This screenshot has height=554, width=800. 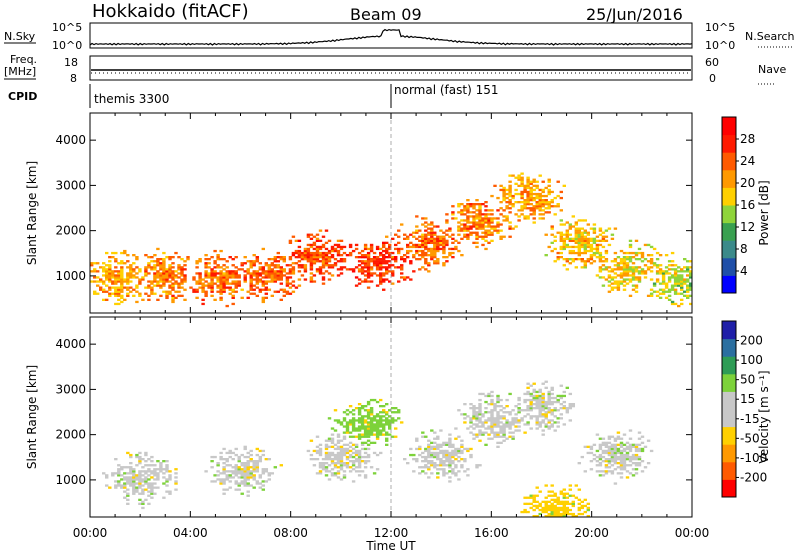 I want to click on colorbar-tick-label: 50, so click(x=747, y=380).